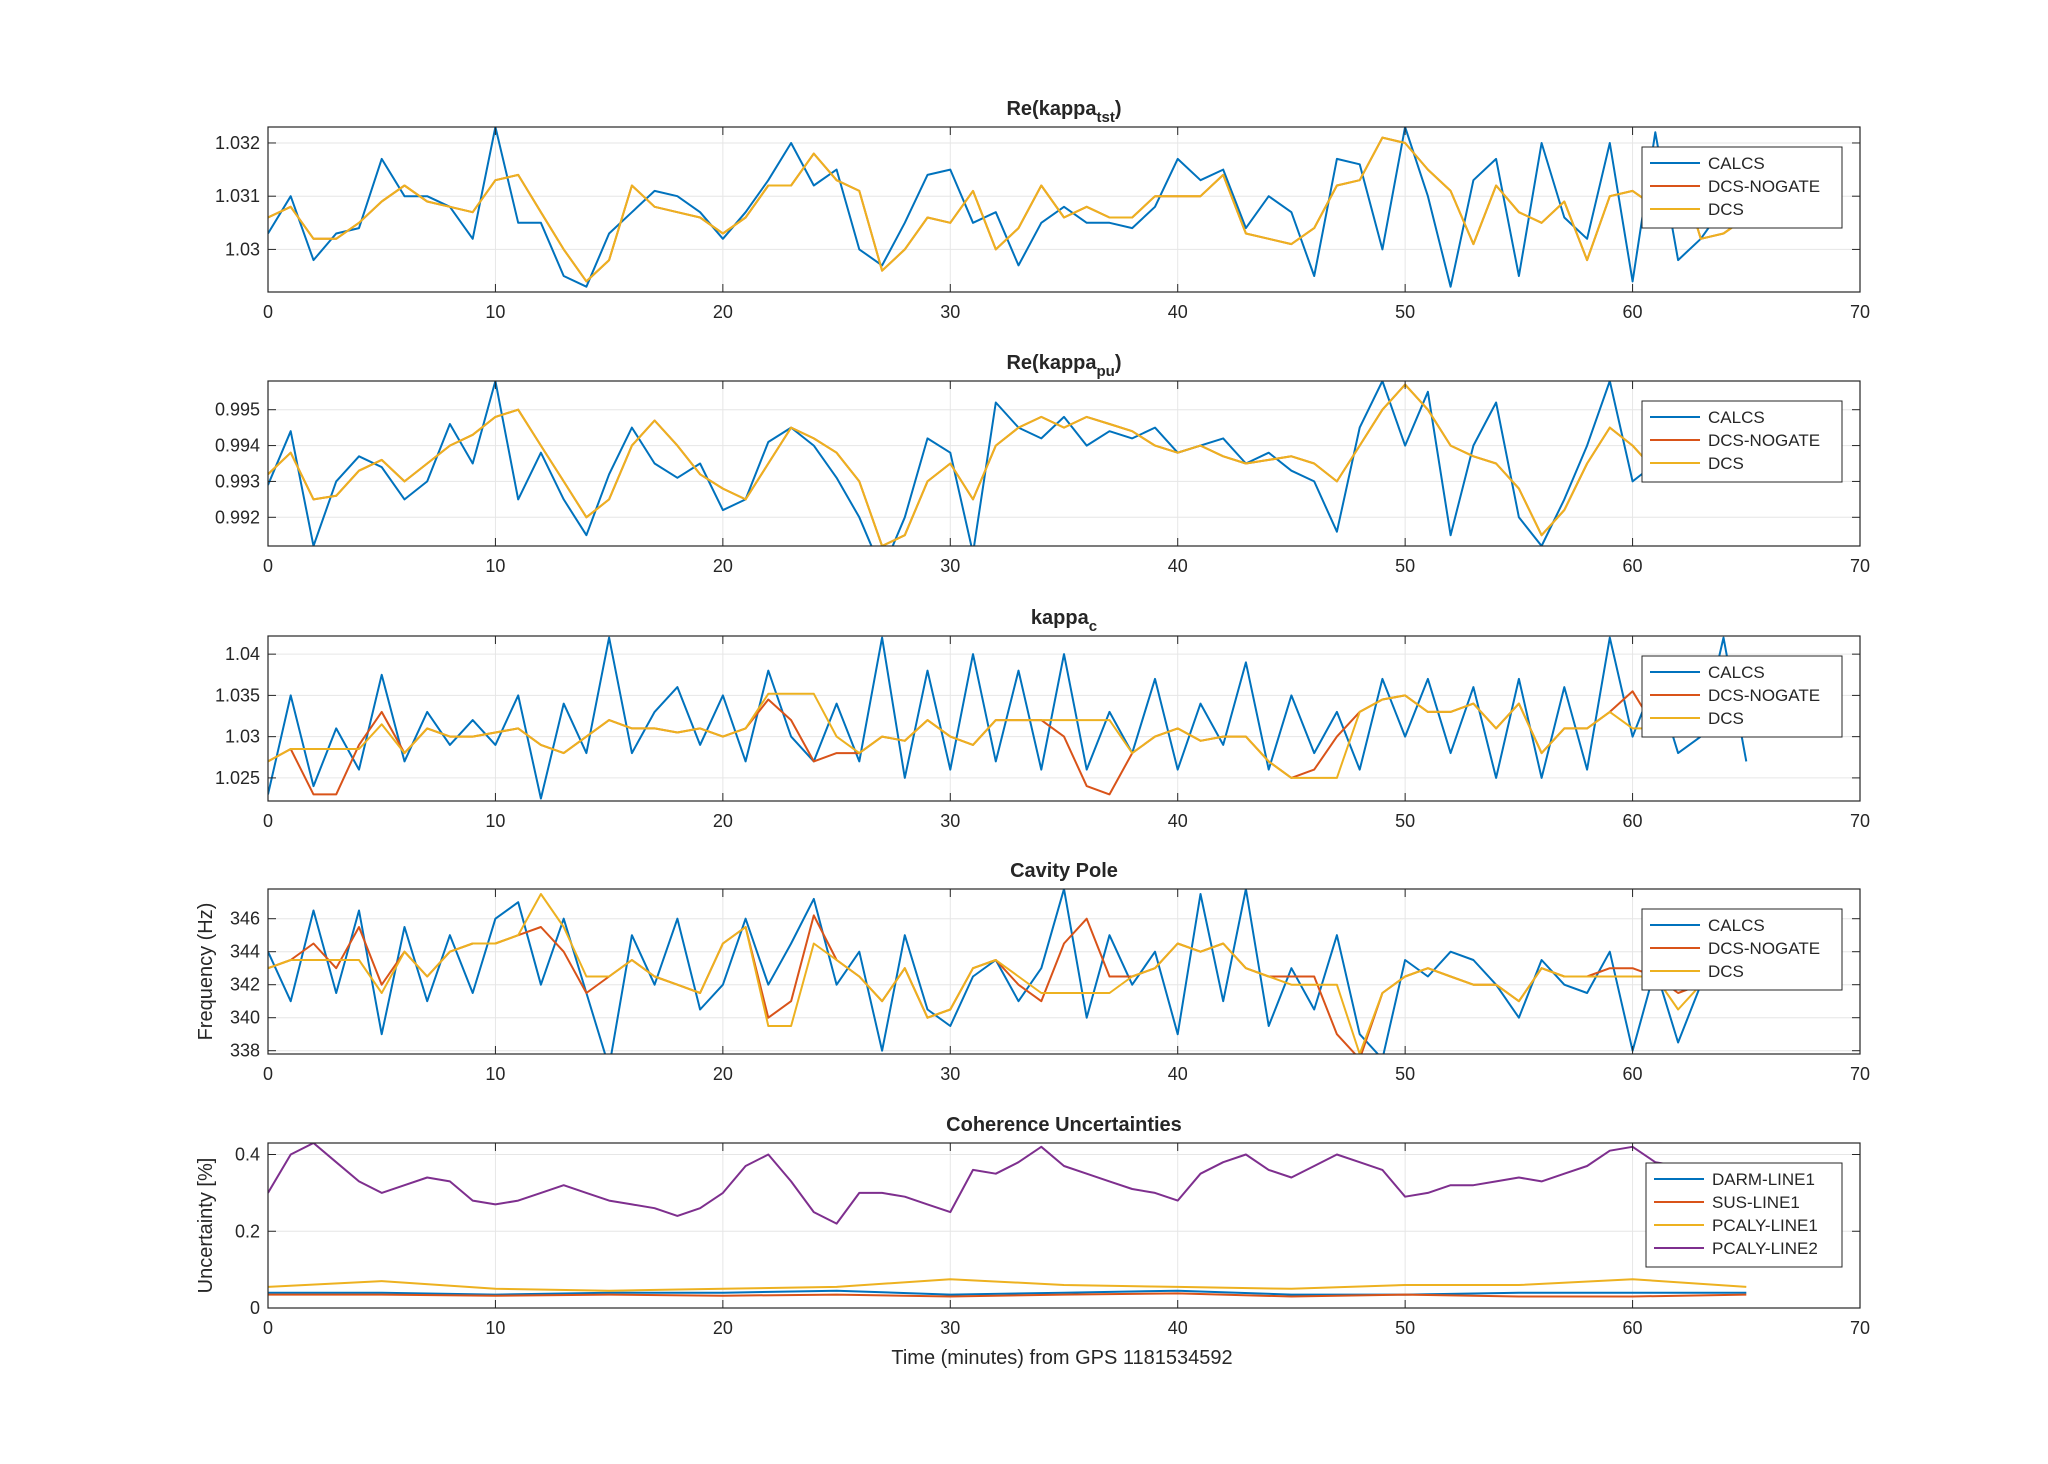 The image size is (2048, 1464). I want to click on series-line-pcaly-line1, so click(1007, 1285).